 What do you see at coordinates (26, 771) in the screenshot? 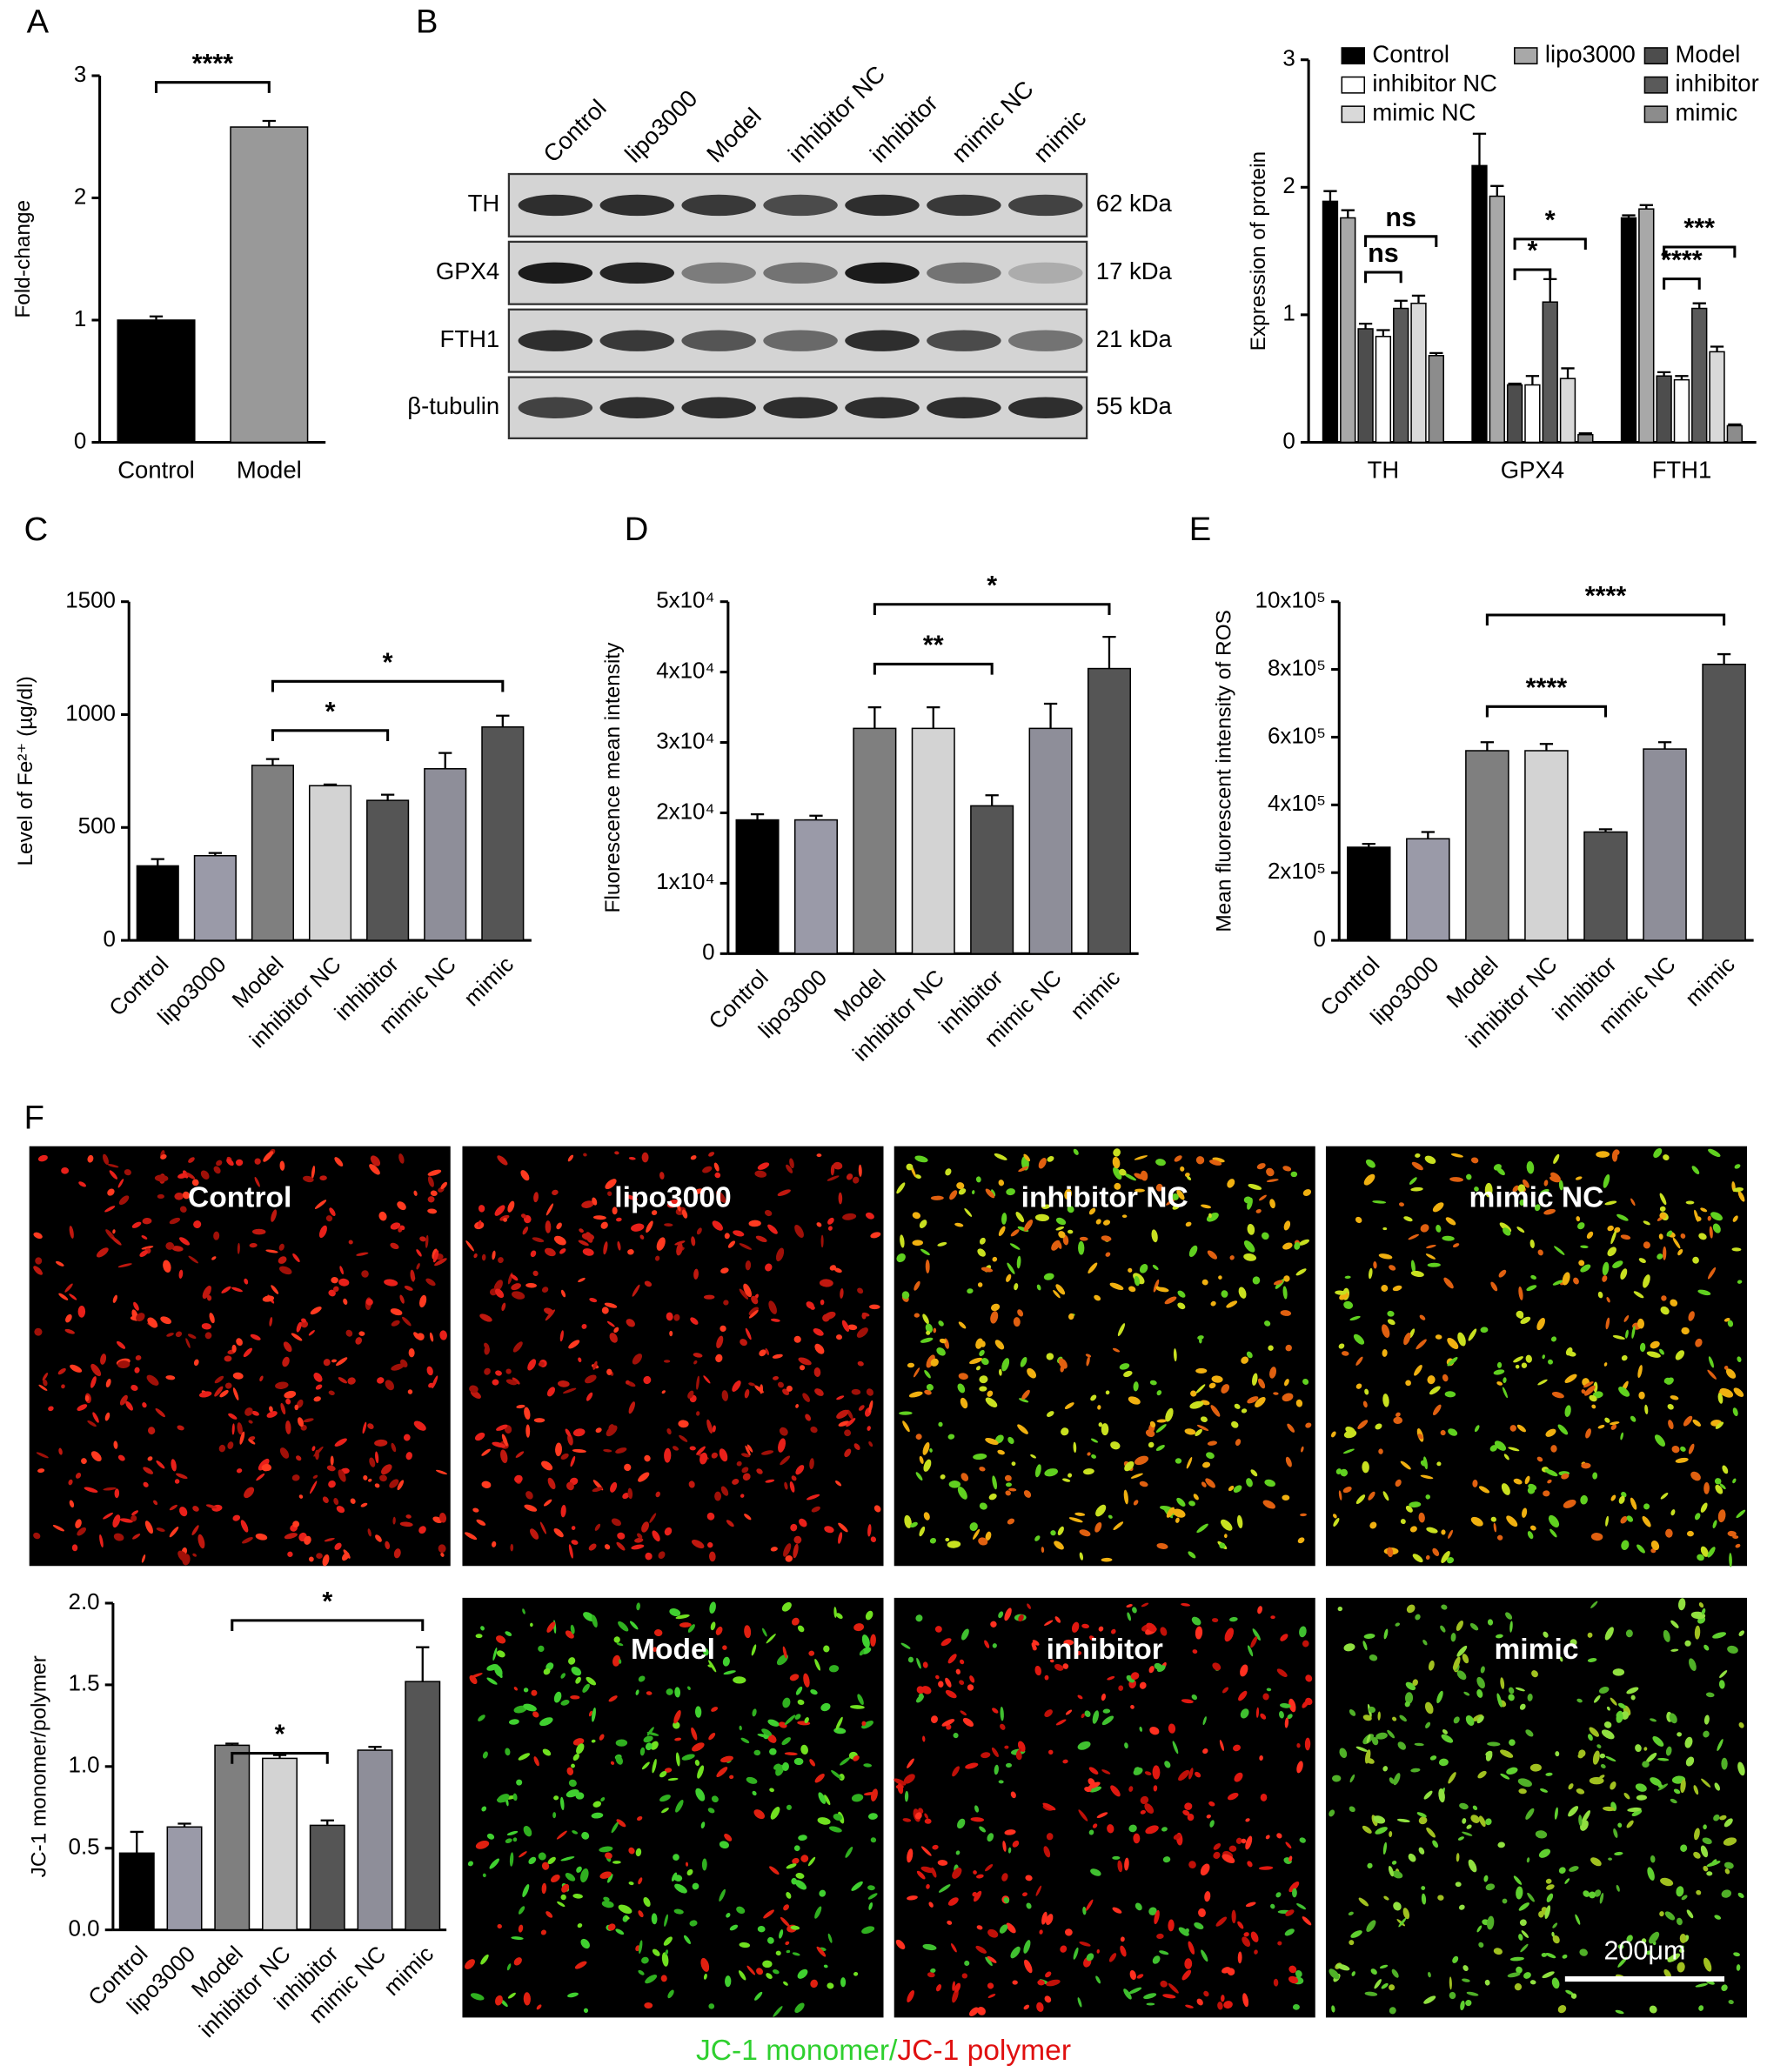
I see `y-axis-label: Level of Fe²⁺ (µg/dl)` at bounding box center [26, 771].